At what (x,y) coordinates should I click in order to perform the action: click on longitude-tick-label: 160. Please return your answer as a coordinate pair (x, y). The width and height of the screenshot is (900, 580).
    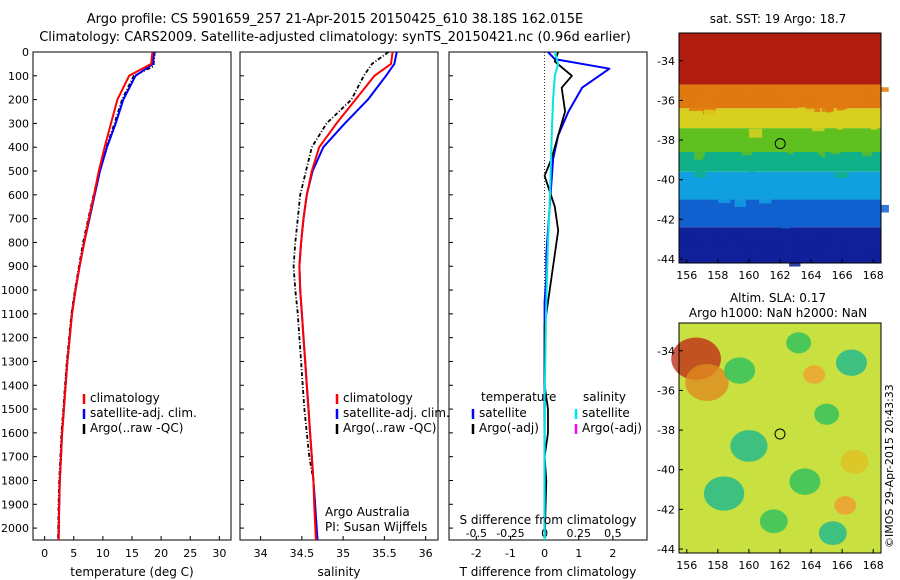
    Looking at the image, I should click on (748, 565).